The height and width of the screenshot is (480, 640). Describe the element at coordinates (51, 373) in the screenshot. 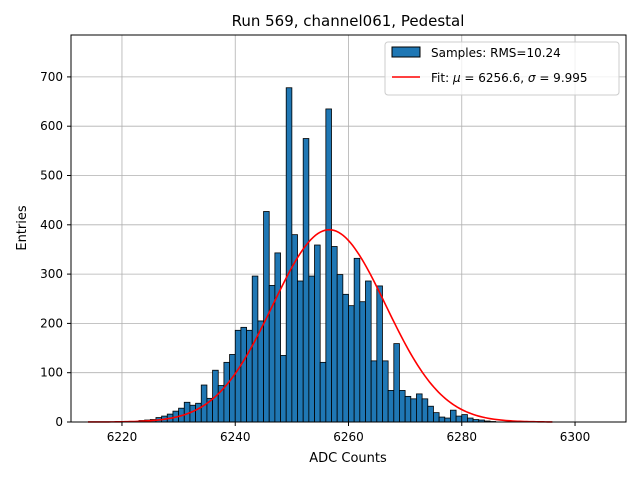

I see `y-tick-label: 100` at that location.